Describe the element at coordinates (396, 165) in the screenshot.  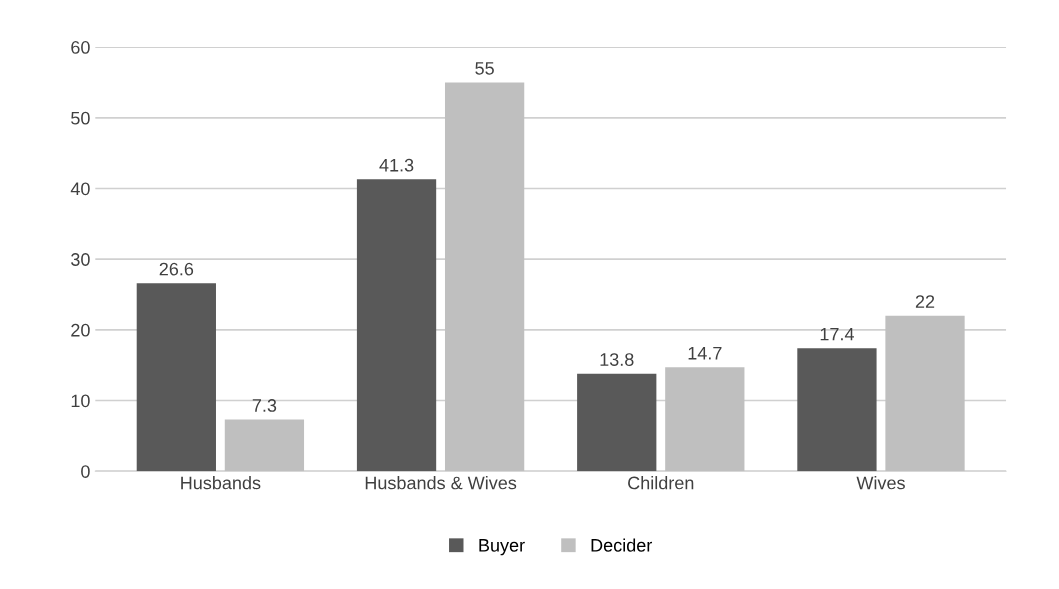
I see `data-label: 41.3` at that location.